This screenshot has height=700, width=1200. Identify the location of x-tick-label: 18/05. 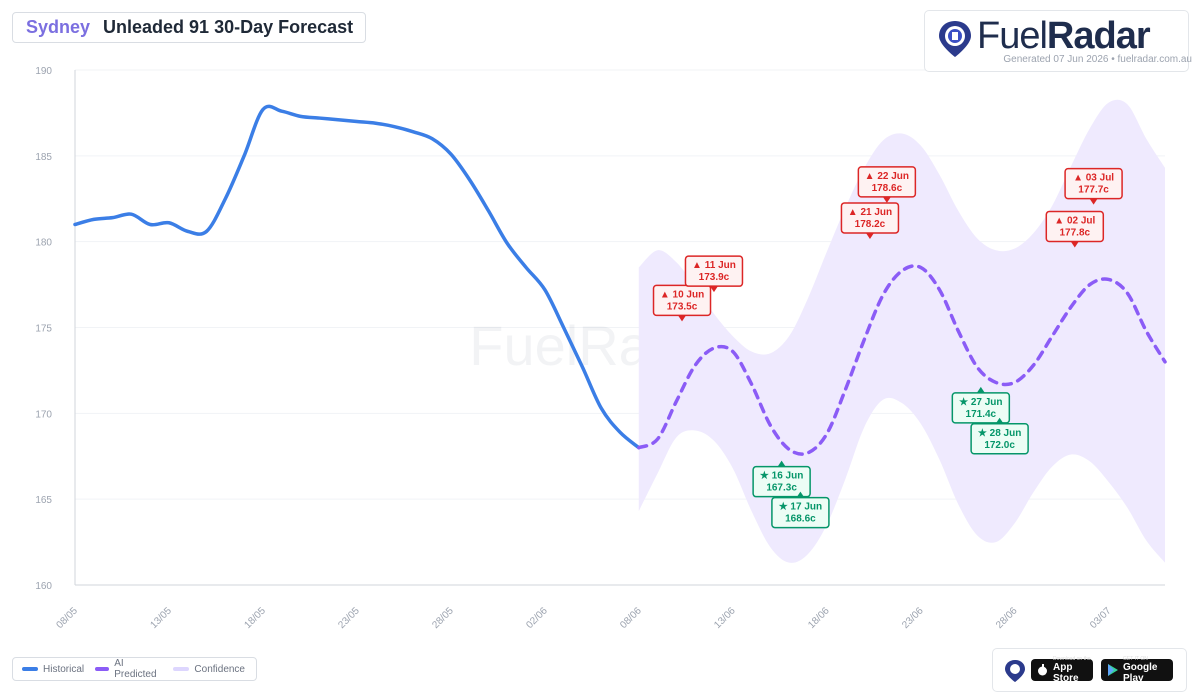
(255, 618).